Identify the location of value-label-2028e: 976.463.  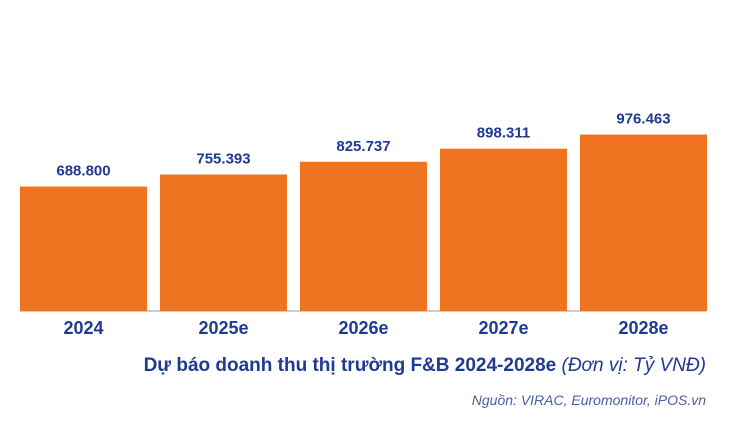
(643, 119).